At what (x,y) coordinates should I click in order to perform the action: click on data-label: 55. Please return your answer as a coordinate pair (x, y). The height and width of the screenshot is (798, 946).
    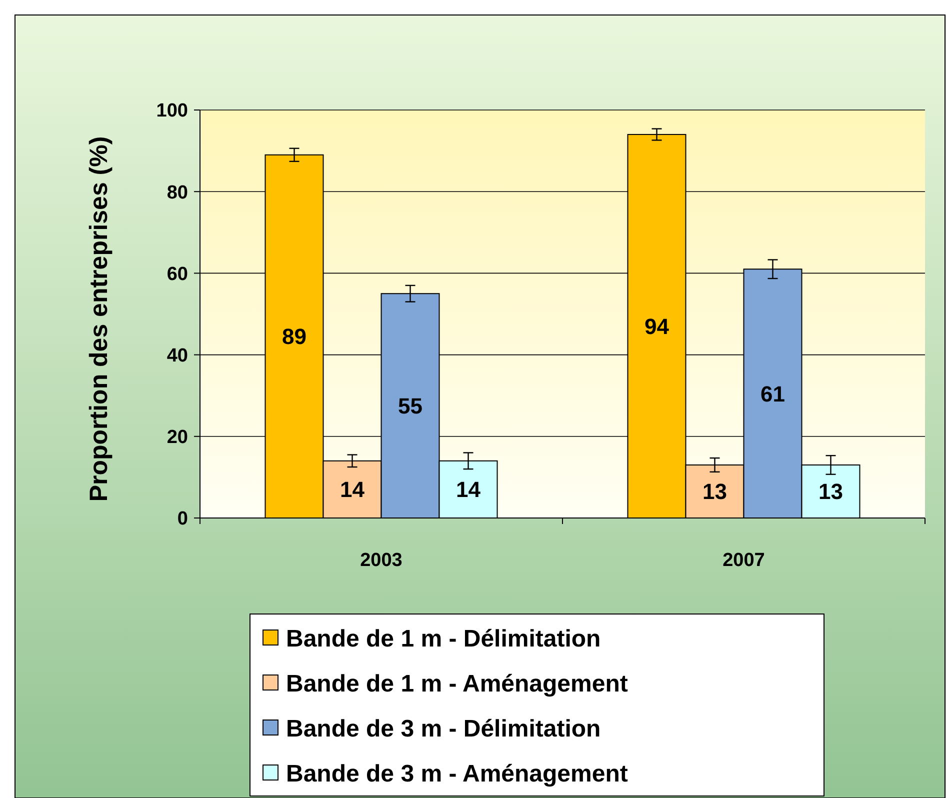
    Looking at the image, I should click on (410, 406).